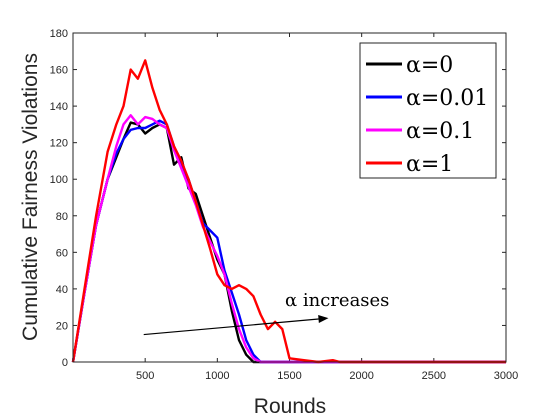 The width and height of the screenshot is (560, 420). I want to click on x-tick-label: 2500, so click(434, 376).